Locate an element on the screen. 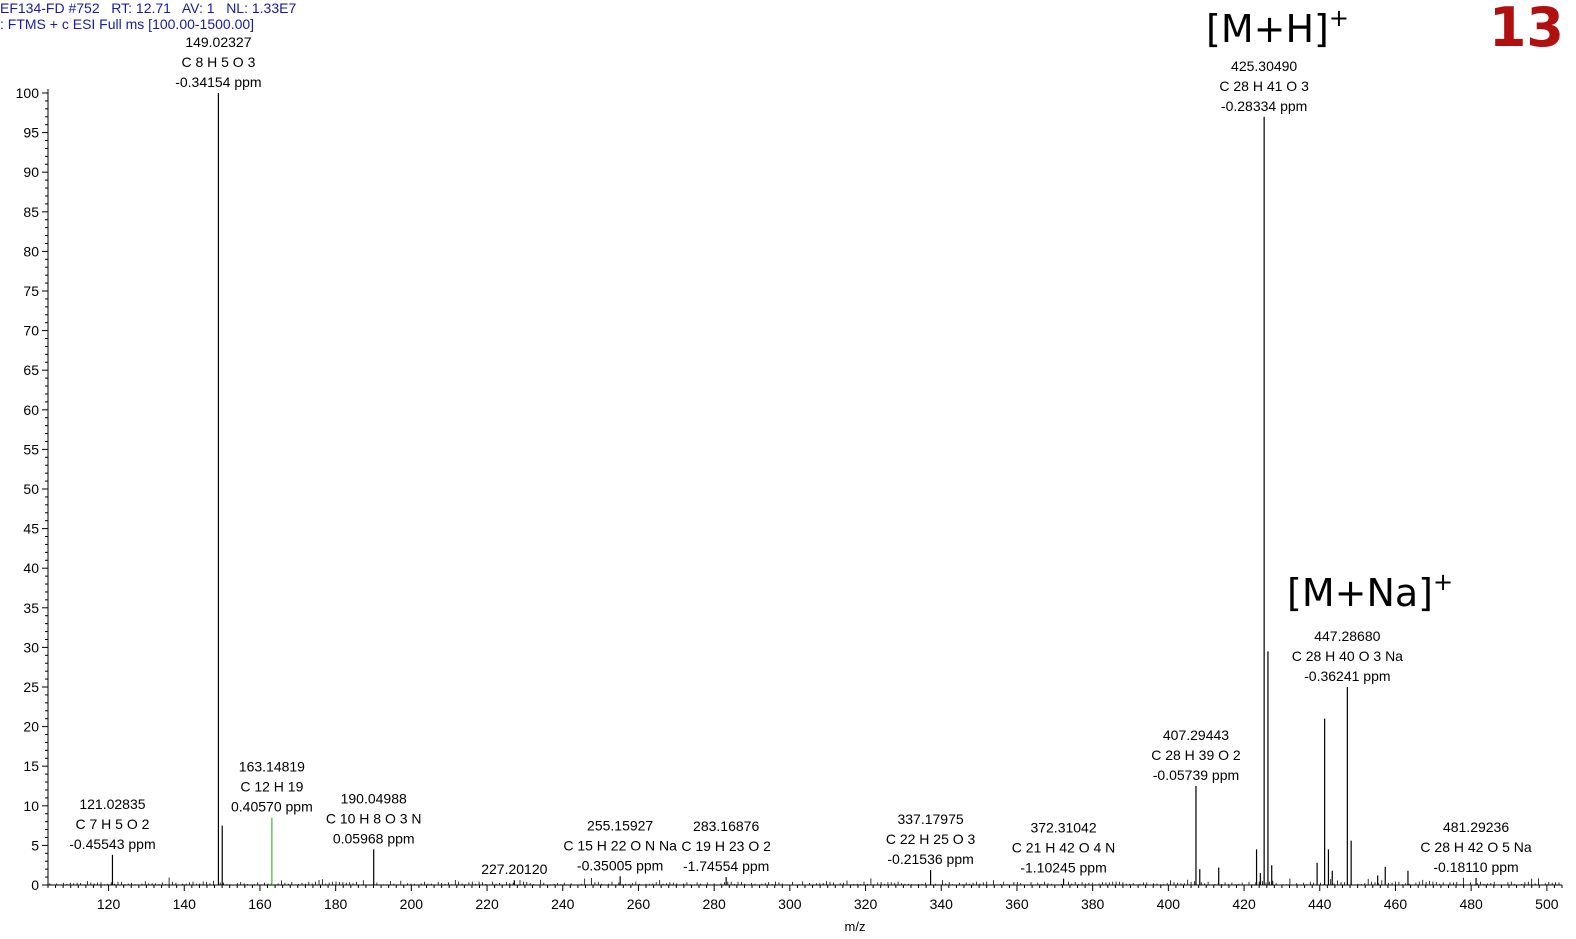 This screenshot has height=939, width=1576. adduct-annotation: [M+H]+ is located at coordinates (1277, 27).